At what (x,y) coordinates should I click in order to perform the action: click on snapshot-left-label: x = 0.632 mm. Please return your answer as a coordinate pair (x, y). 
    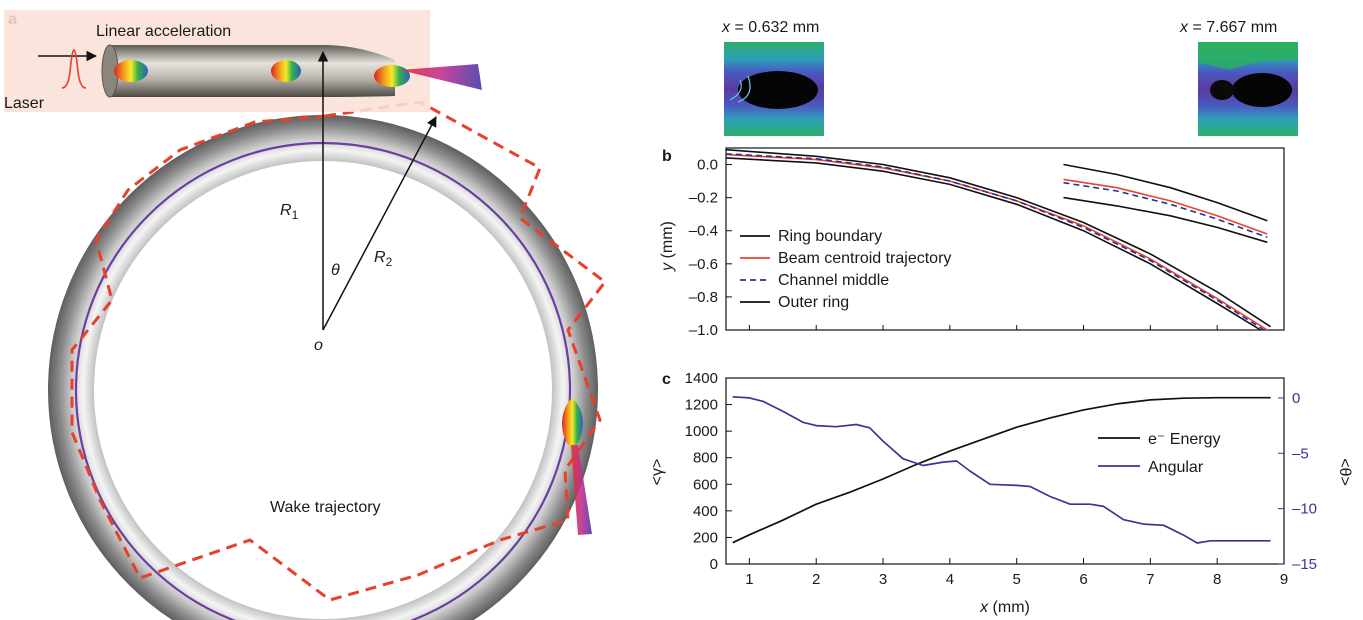
    Looking at the image, I should click on (770, 27).